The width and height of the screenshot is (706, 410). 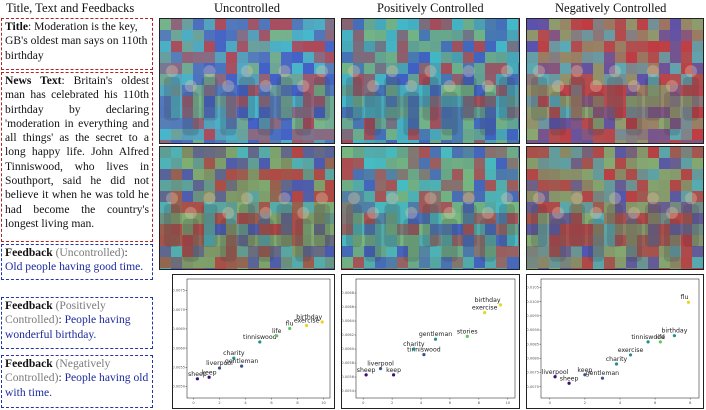 I want to click on feedback-qualifier: (Negatively Controlled), so click(x=58, y=371).